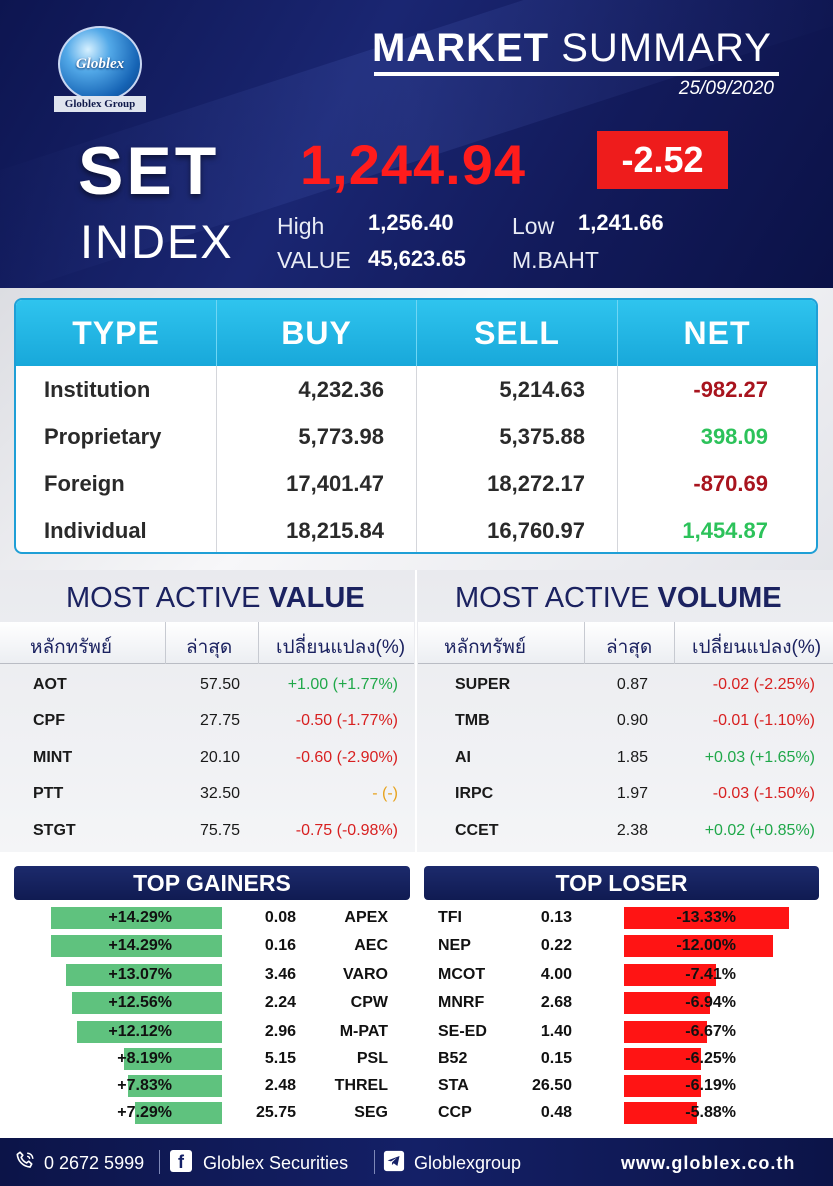  I want to click on list-item: MINT 20.10 -0.60 (-2.90%), so click(207, 759).